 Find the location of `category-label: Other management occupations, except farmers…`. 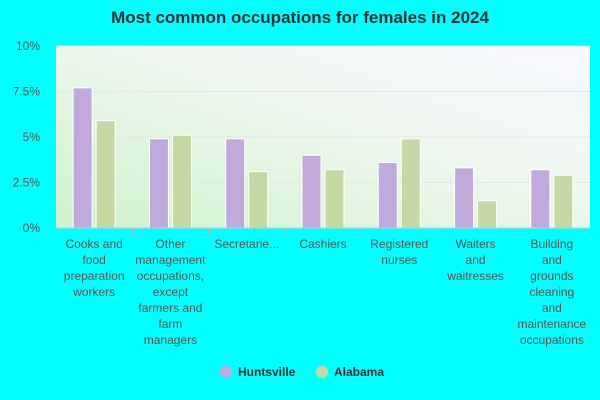

category-label: Other management occupations, except farmers… is located at coordinates (170, 292).